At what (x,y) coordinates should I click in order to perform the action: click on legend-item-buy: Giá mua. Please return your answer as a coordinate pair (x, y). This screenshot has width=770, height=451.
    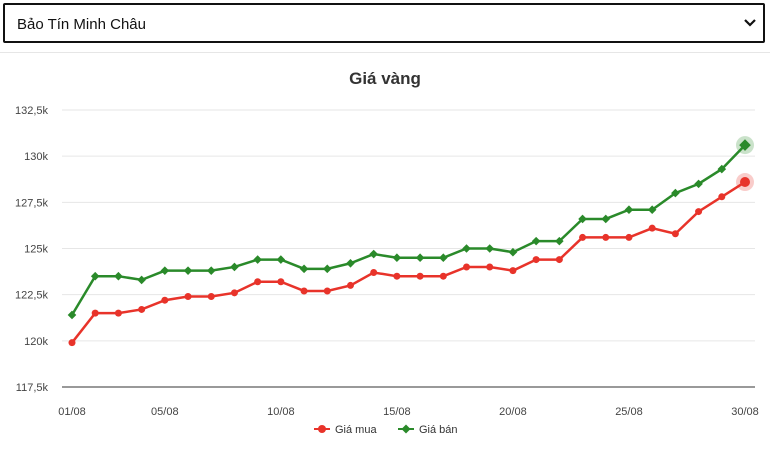
    Looking at the image, I should click on (345, 430).